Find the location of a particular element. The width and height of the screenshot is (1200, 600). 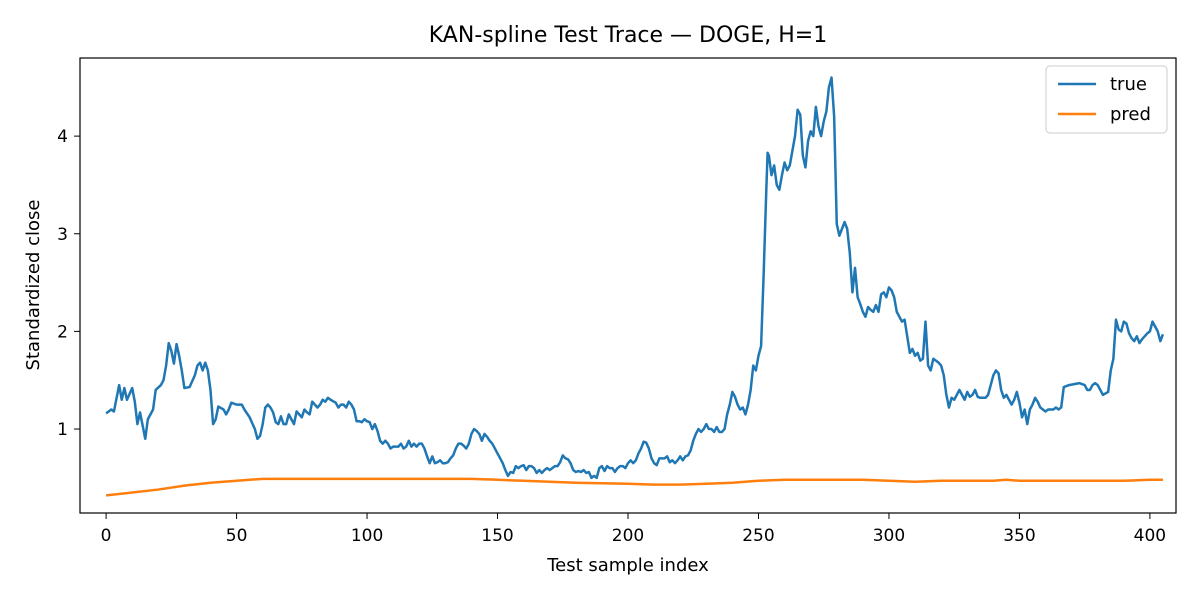

x-tick-label: 0 is located at coordinates (106, 536).